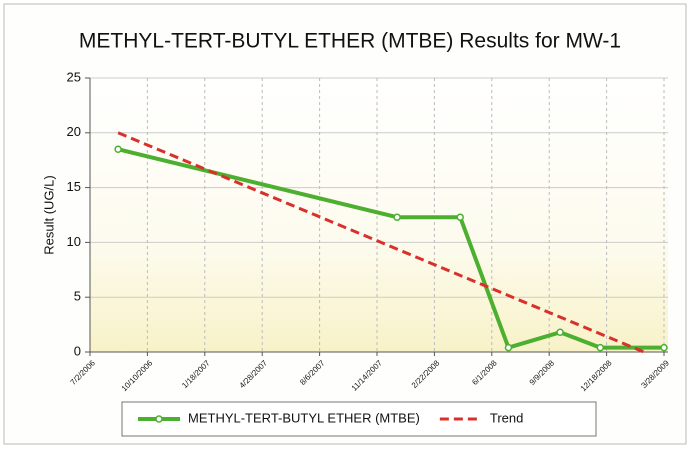  Describe the element at coordinates (74, 76) in the screenshot. I see `y-tick-label: 25` at that location.